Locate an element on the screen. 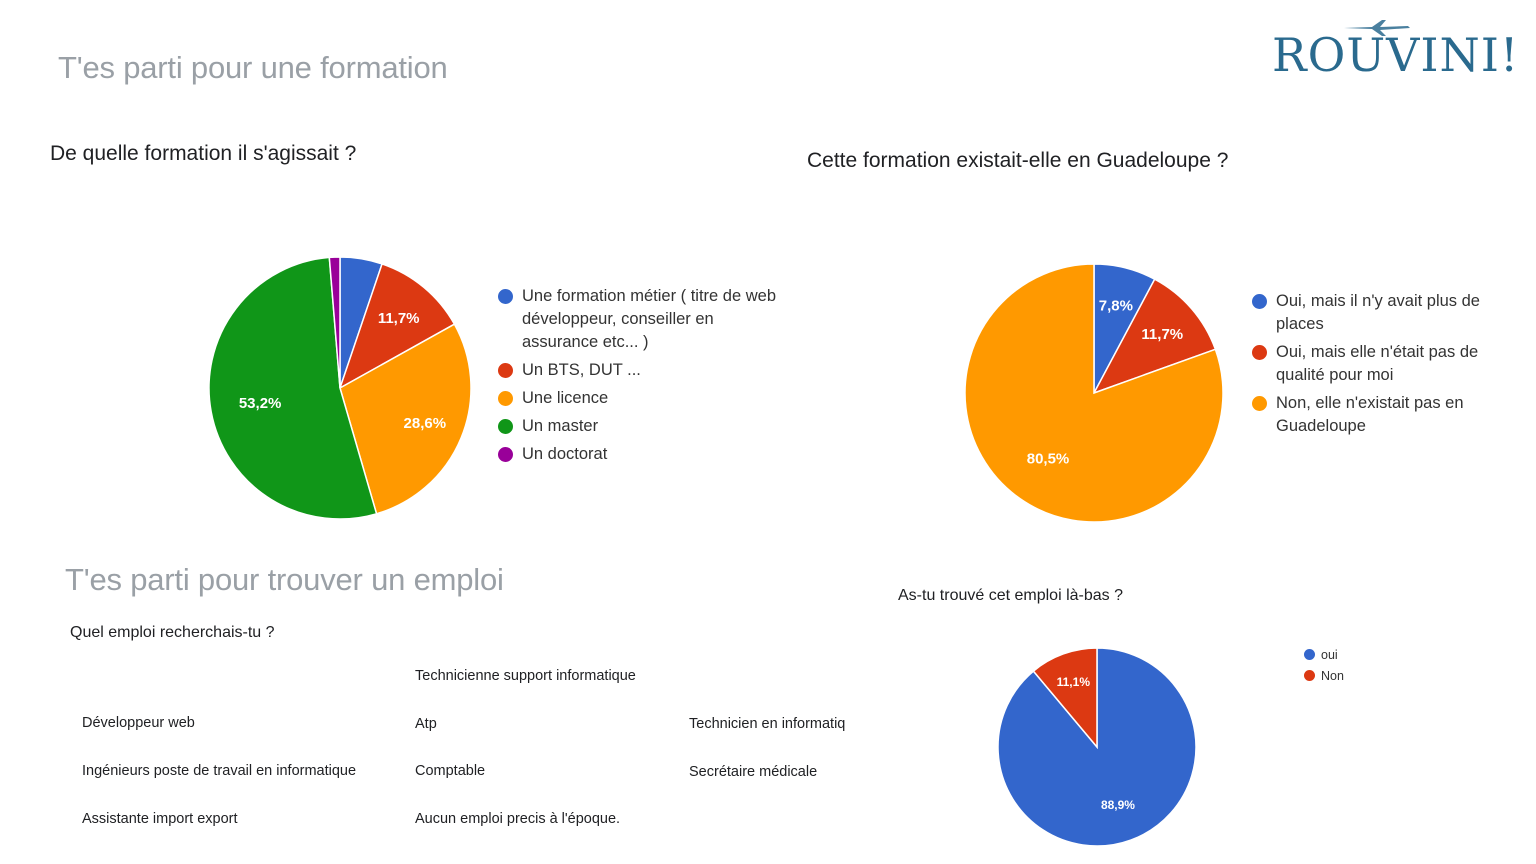 The width and height of the screenshot is (1536, 864). jobs-question: Quel emploi recherchais-tu ? is located at coordinates (172, 632).